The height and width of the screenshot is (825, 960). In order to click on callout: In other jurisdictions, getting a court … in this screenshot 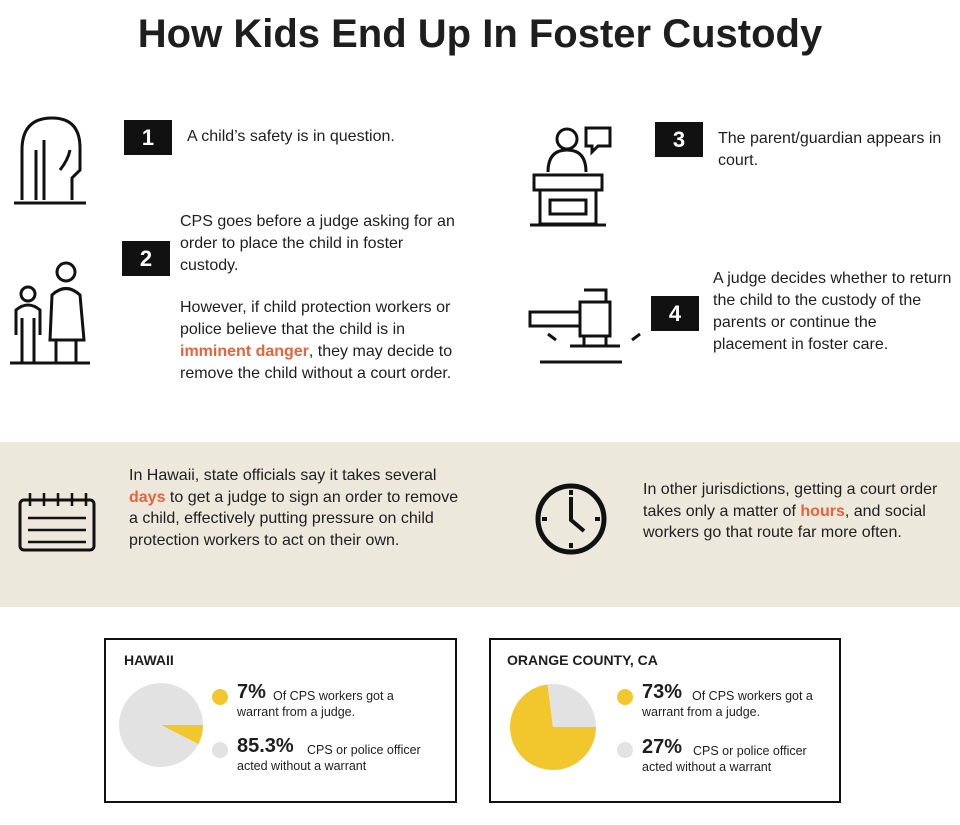, I will do `click(799, 511)`.